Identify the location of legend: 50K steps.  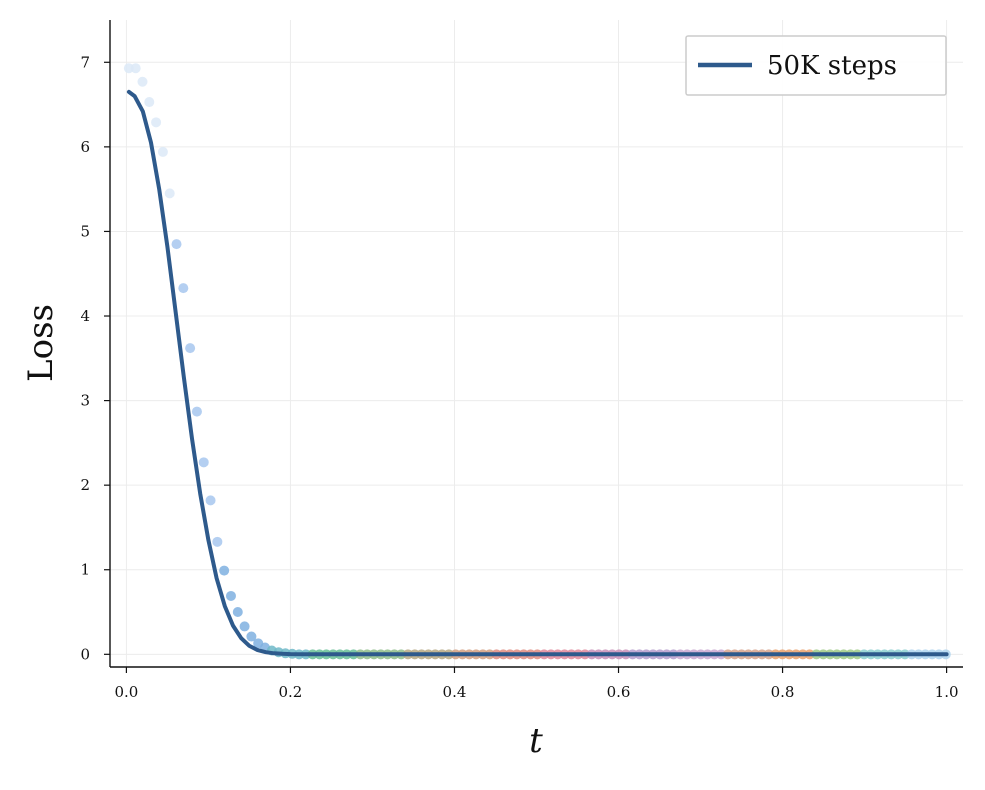
(816, 65).